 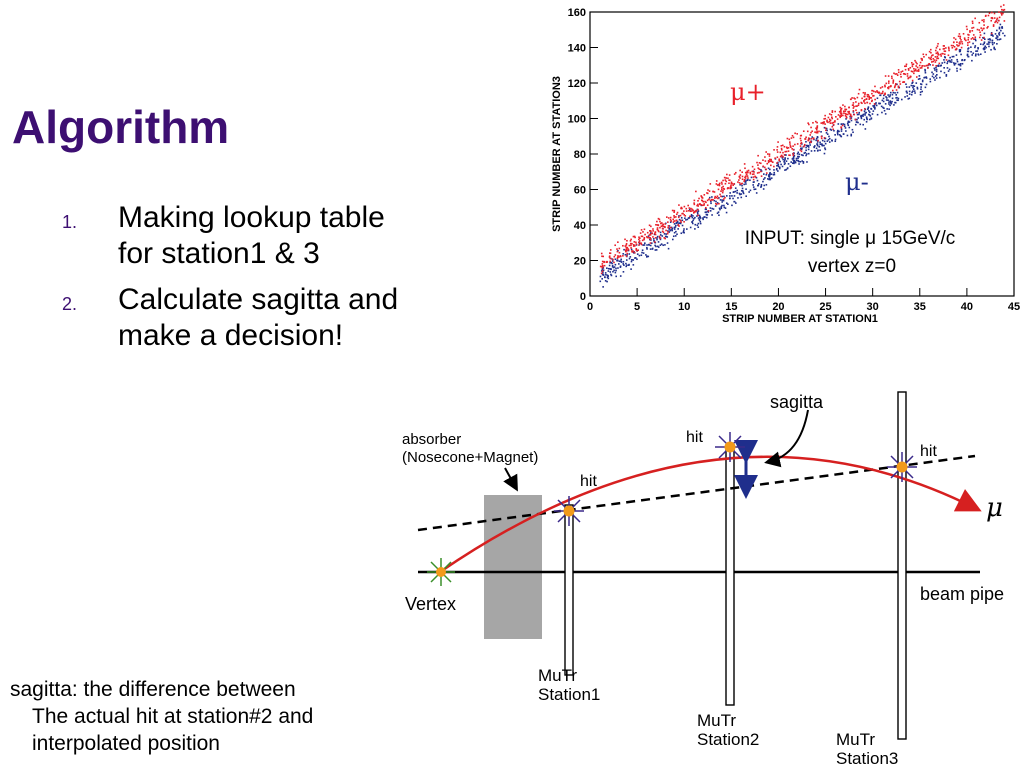 I want to click on bullet-number: 1., so click(x=70, y=222).